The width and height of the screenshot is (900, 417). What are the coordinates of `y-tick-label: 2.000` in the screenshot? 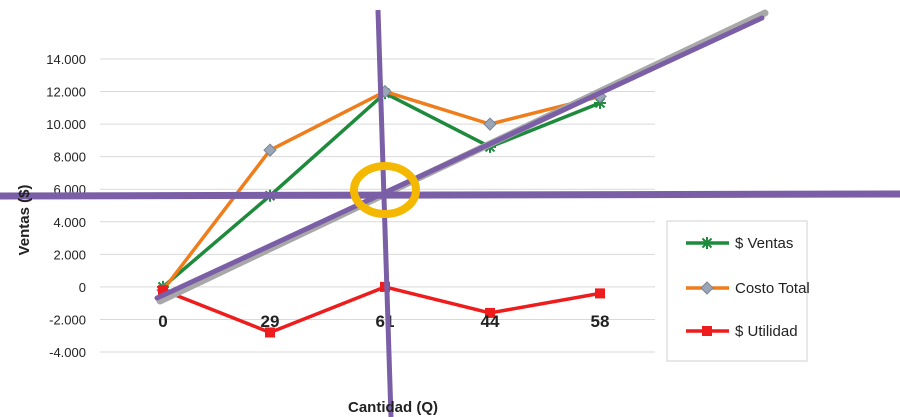 It's located at (69, 254).